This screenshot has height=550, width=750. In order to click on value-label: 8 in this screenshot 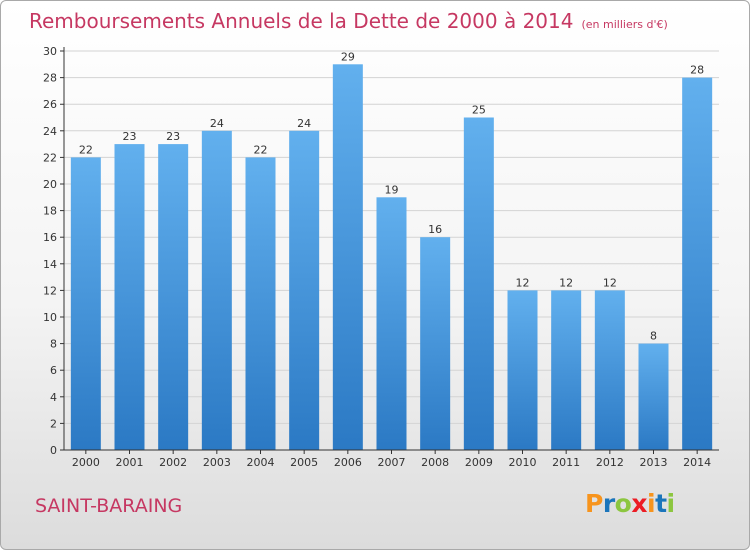, I will do `click(653, 336)`.